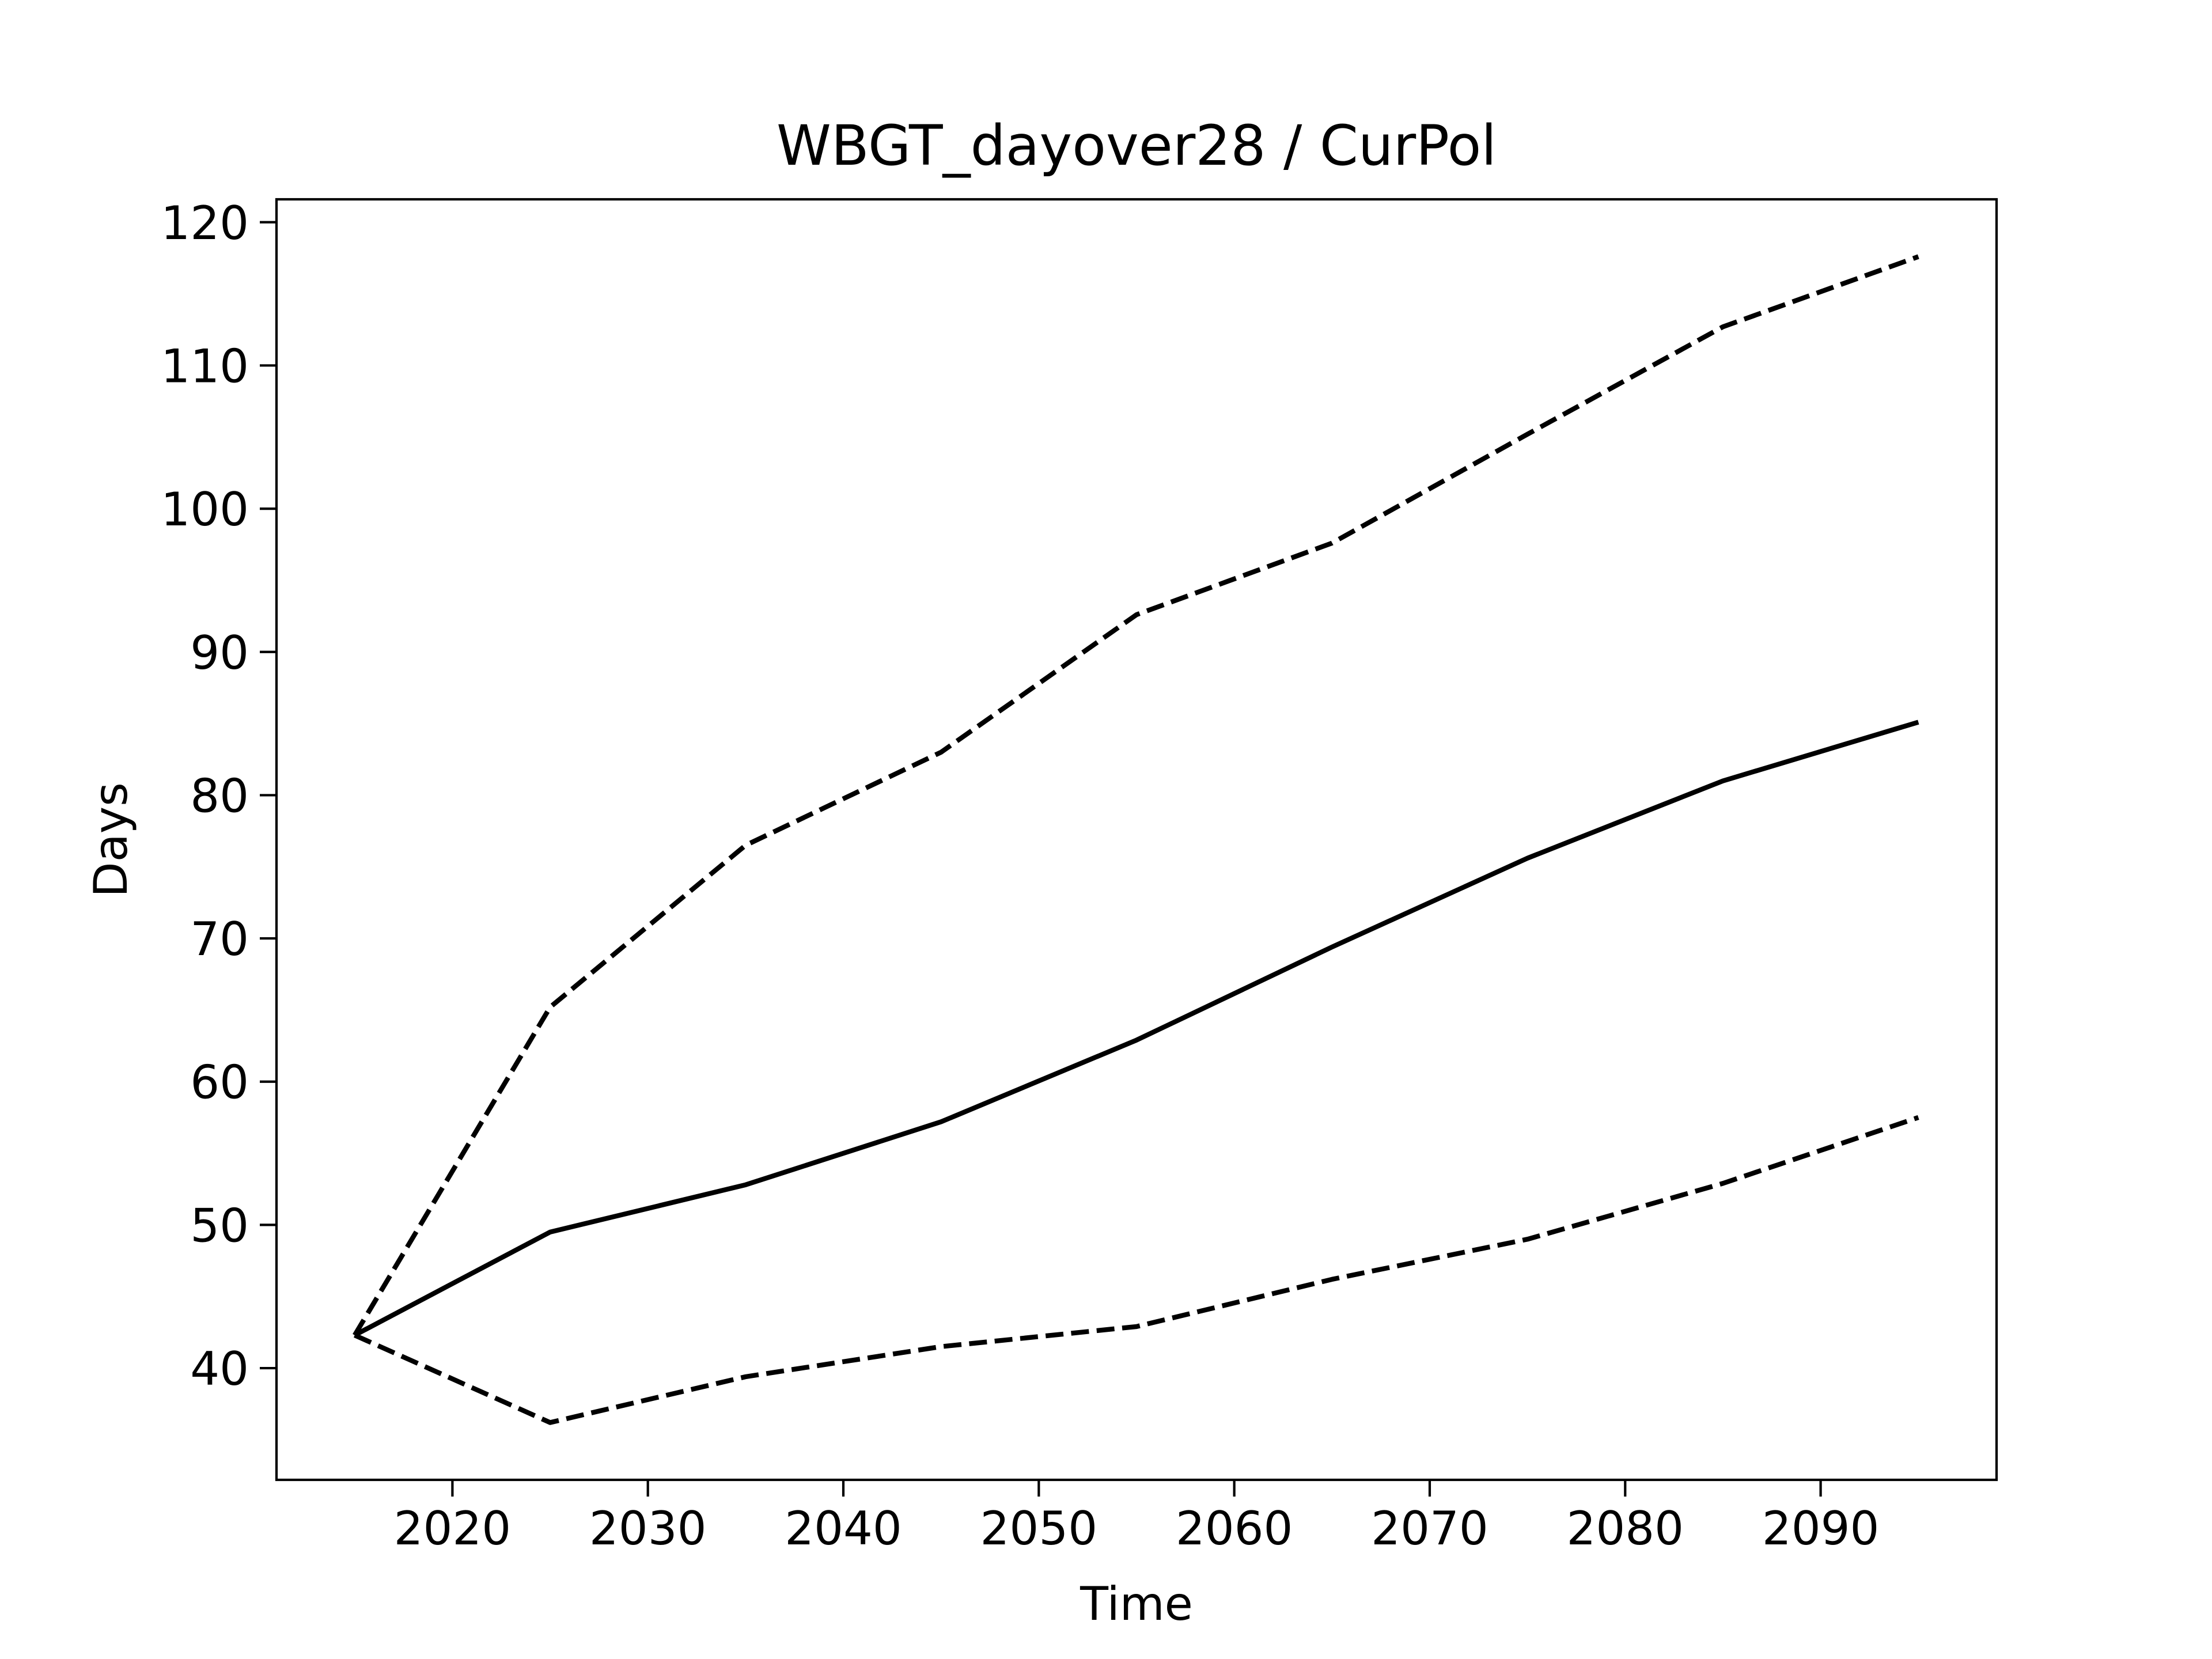 Image resolution: width=2212 pixels, height=1659 pixels. Describe the element at coordinates (1625, 1528) in the screenshot. I see `x-tick-label: 2080` at that location.